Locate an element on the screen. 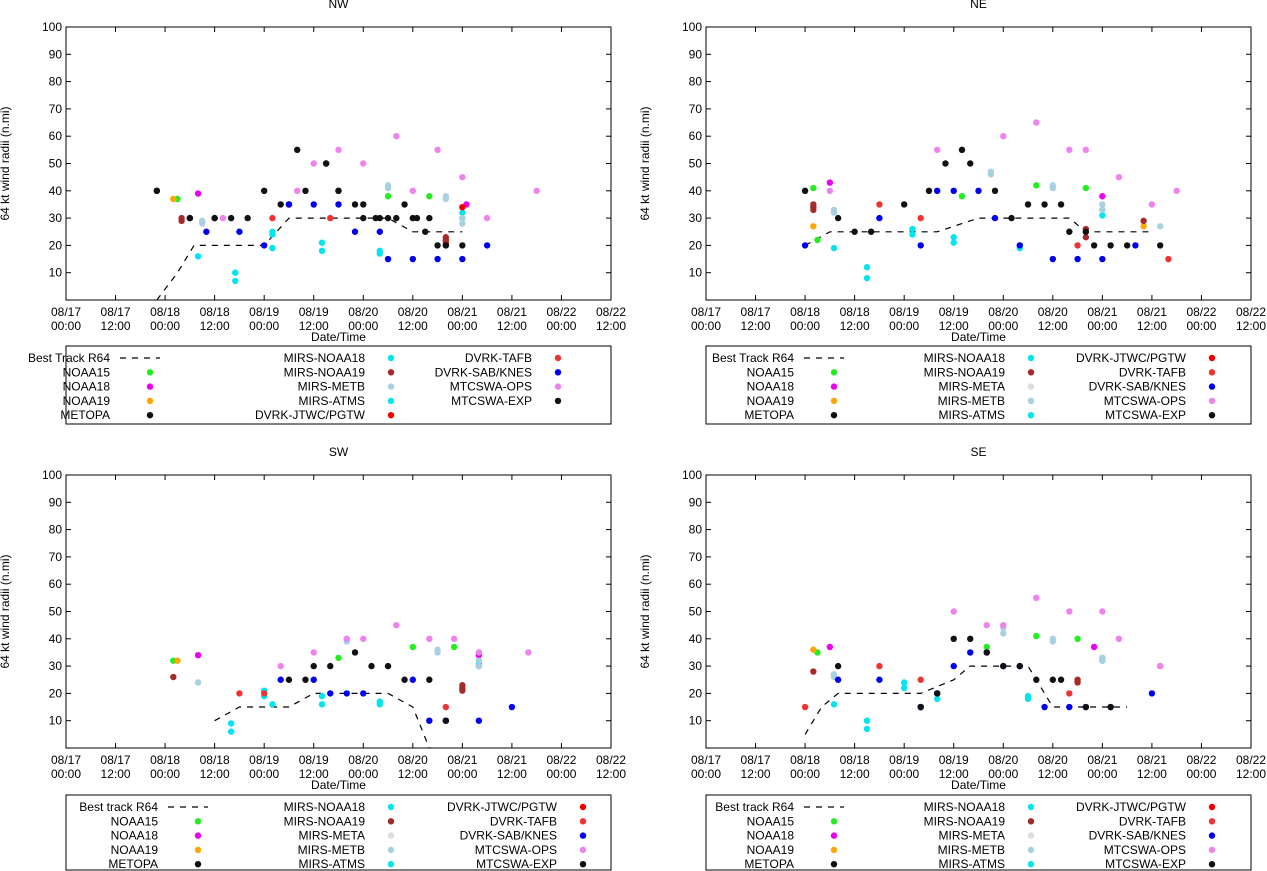  series-mtcswa-ops is located at coordinates (1003, 163).